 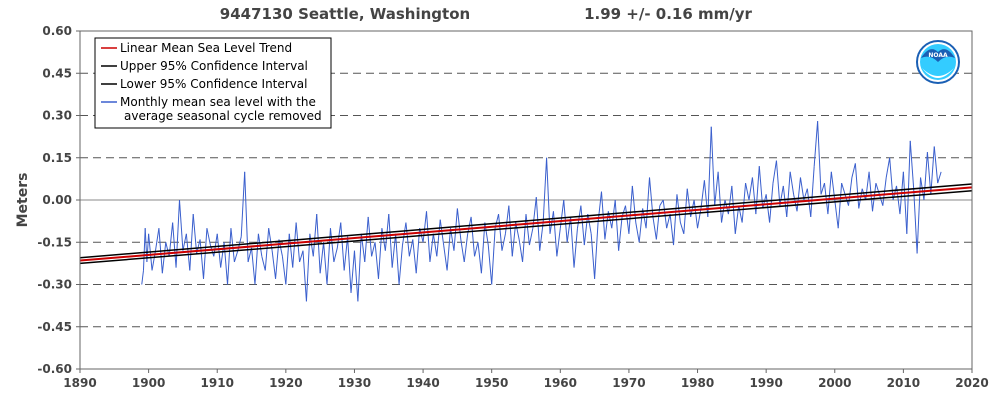 I want to click on y-tick-label: 0.15, so click(x=57, y=158).